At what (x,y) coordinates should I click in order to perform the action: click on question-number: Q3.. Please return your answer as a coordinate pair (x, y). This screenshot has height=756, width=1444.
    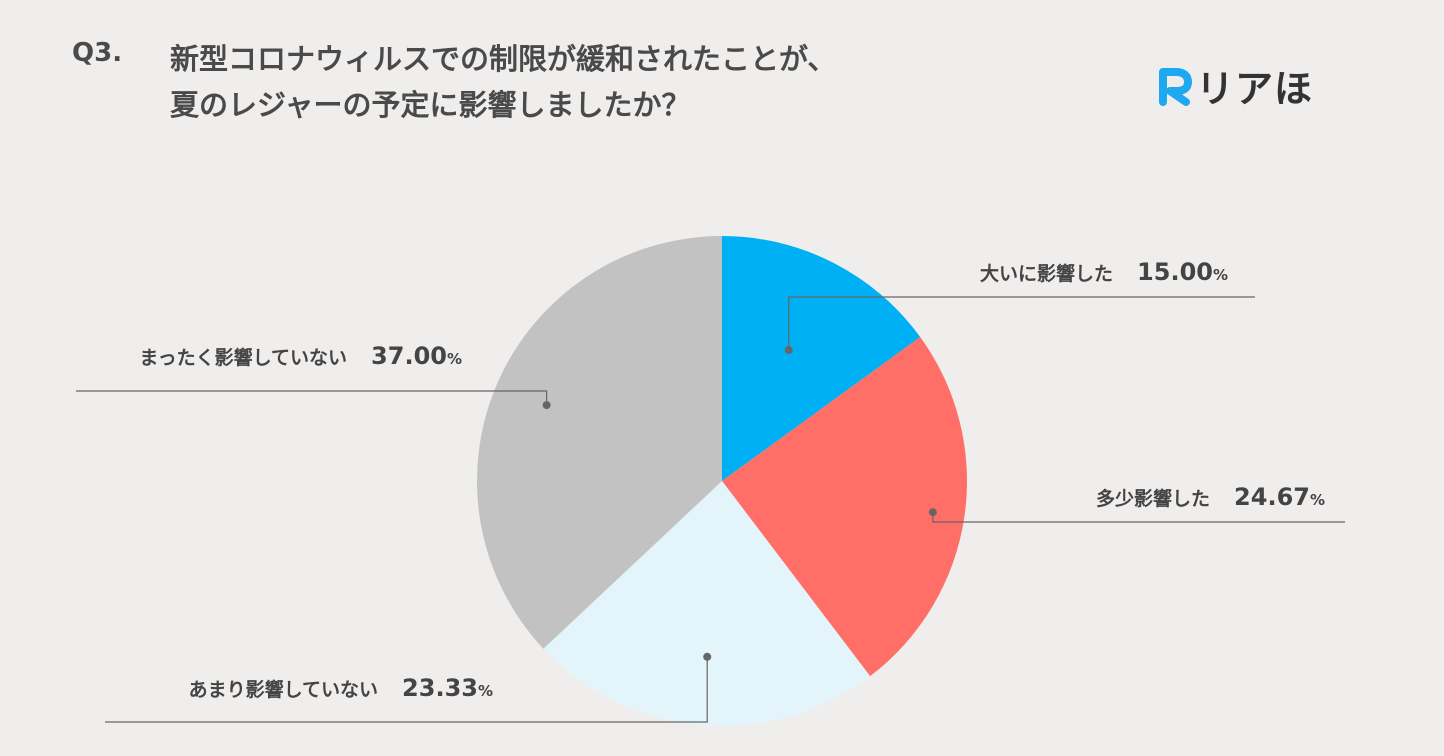
    Looking at the image, I should click on (97, 53).